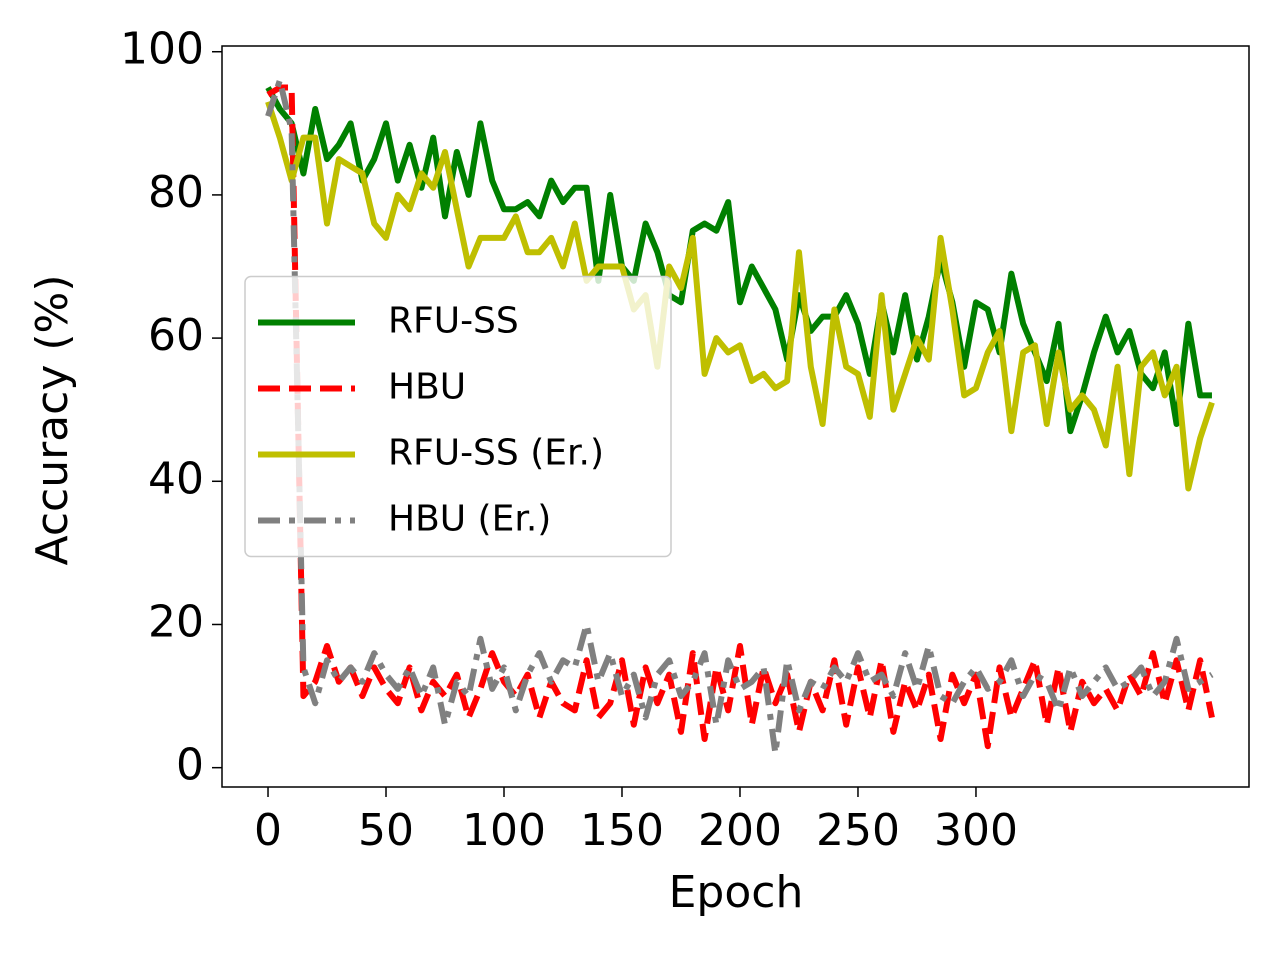  Describe the element at coordinates (176, 192) in the screenshot. I see `y-tick-label: 80` at that location.